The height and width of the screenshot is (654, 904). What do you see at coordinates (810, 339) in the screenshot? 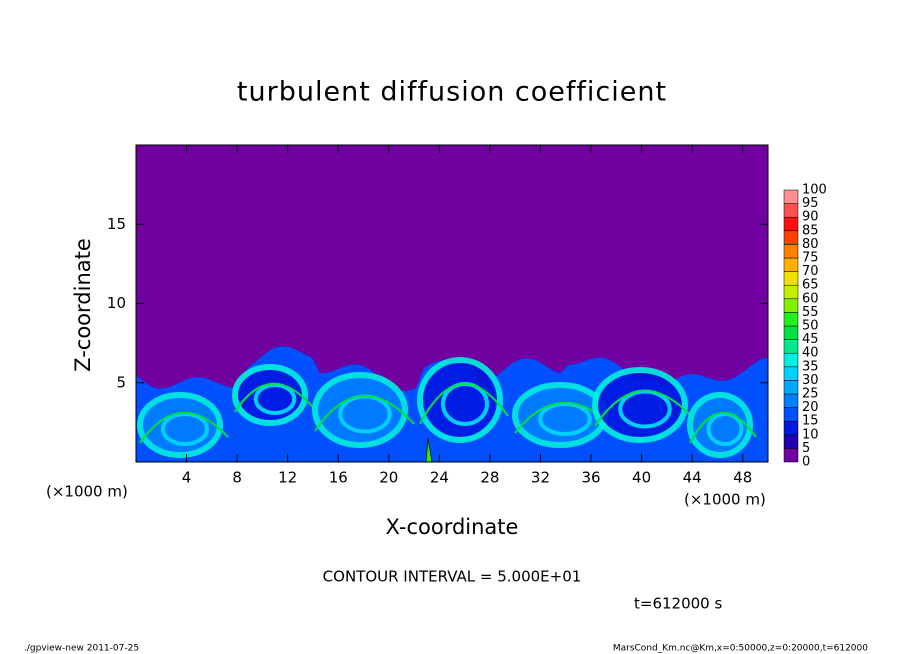
I see `colorbar-label: 45` at bounding box center [810, 339].